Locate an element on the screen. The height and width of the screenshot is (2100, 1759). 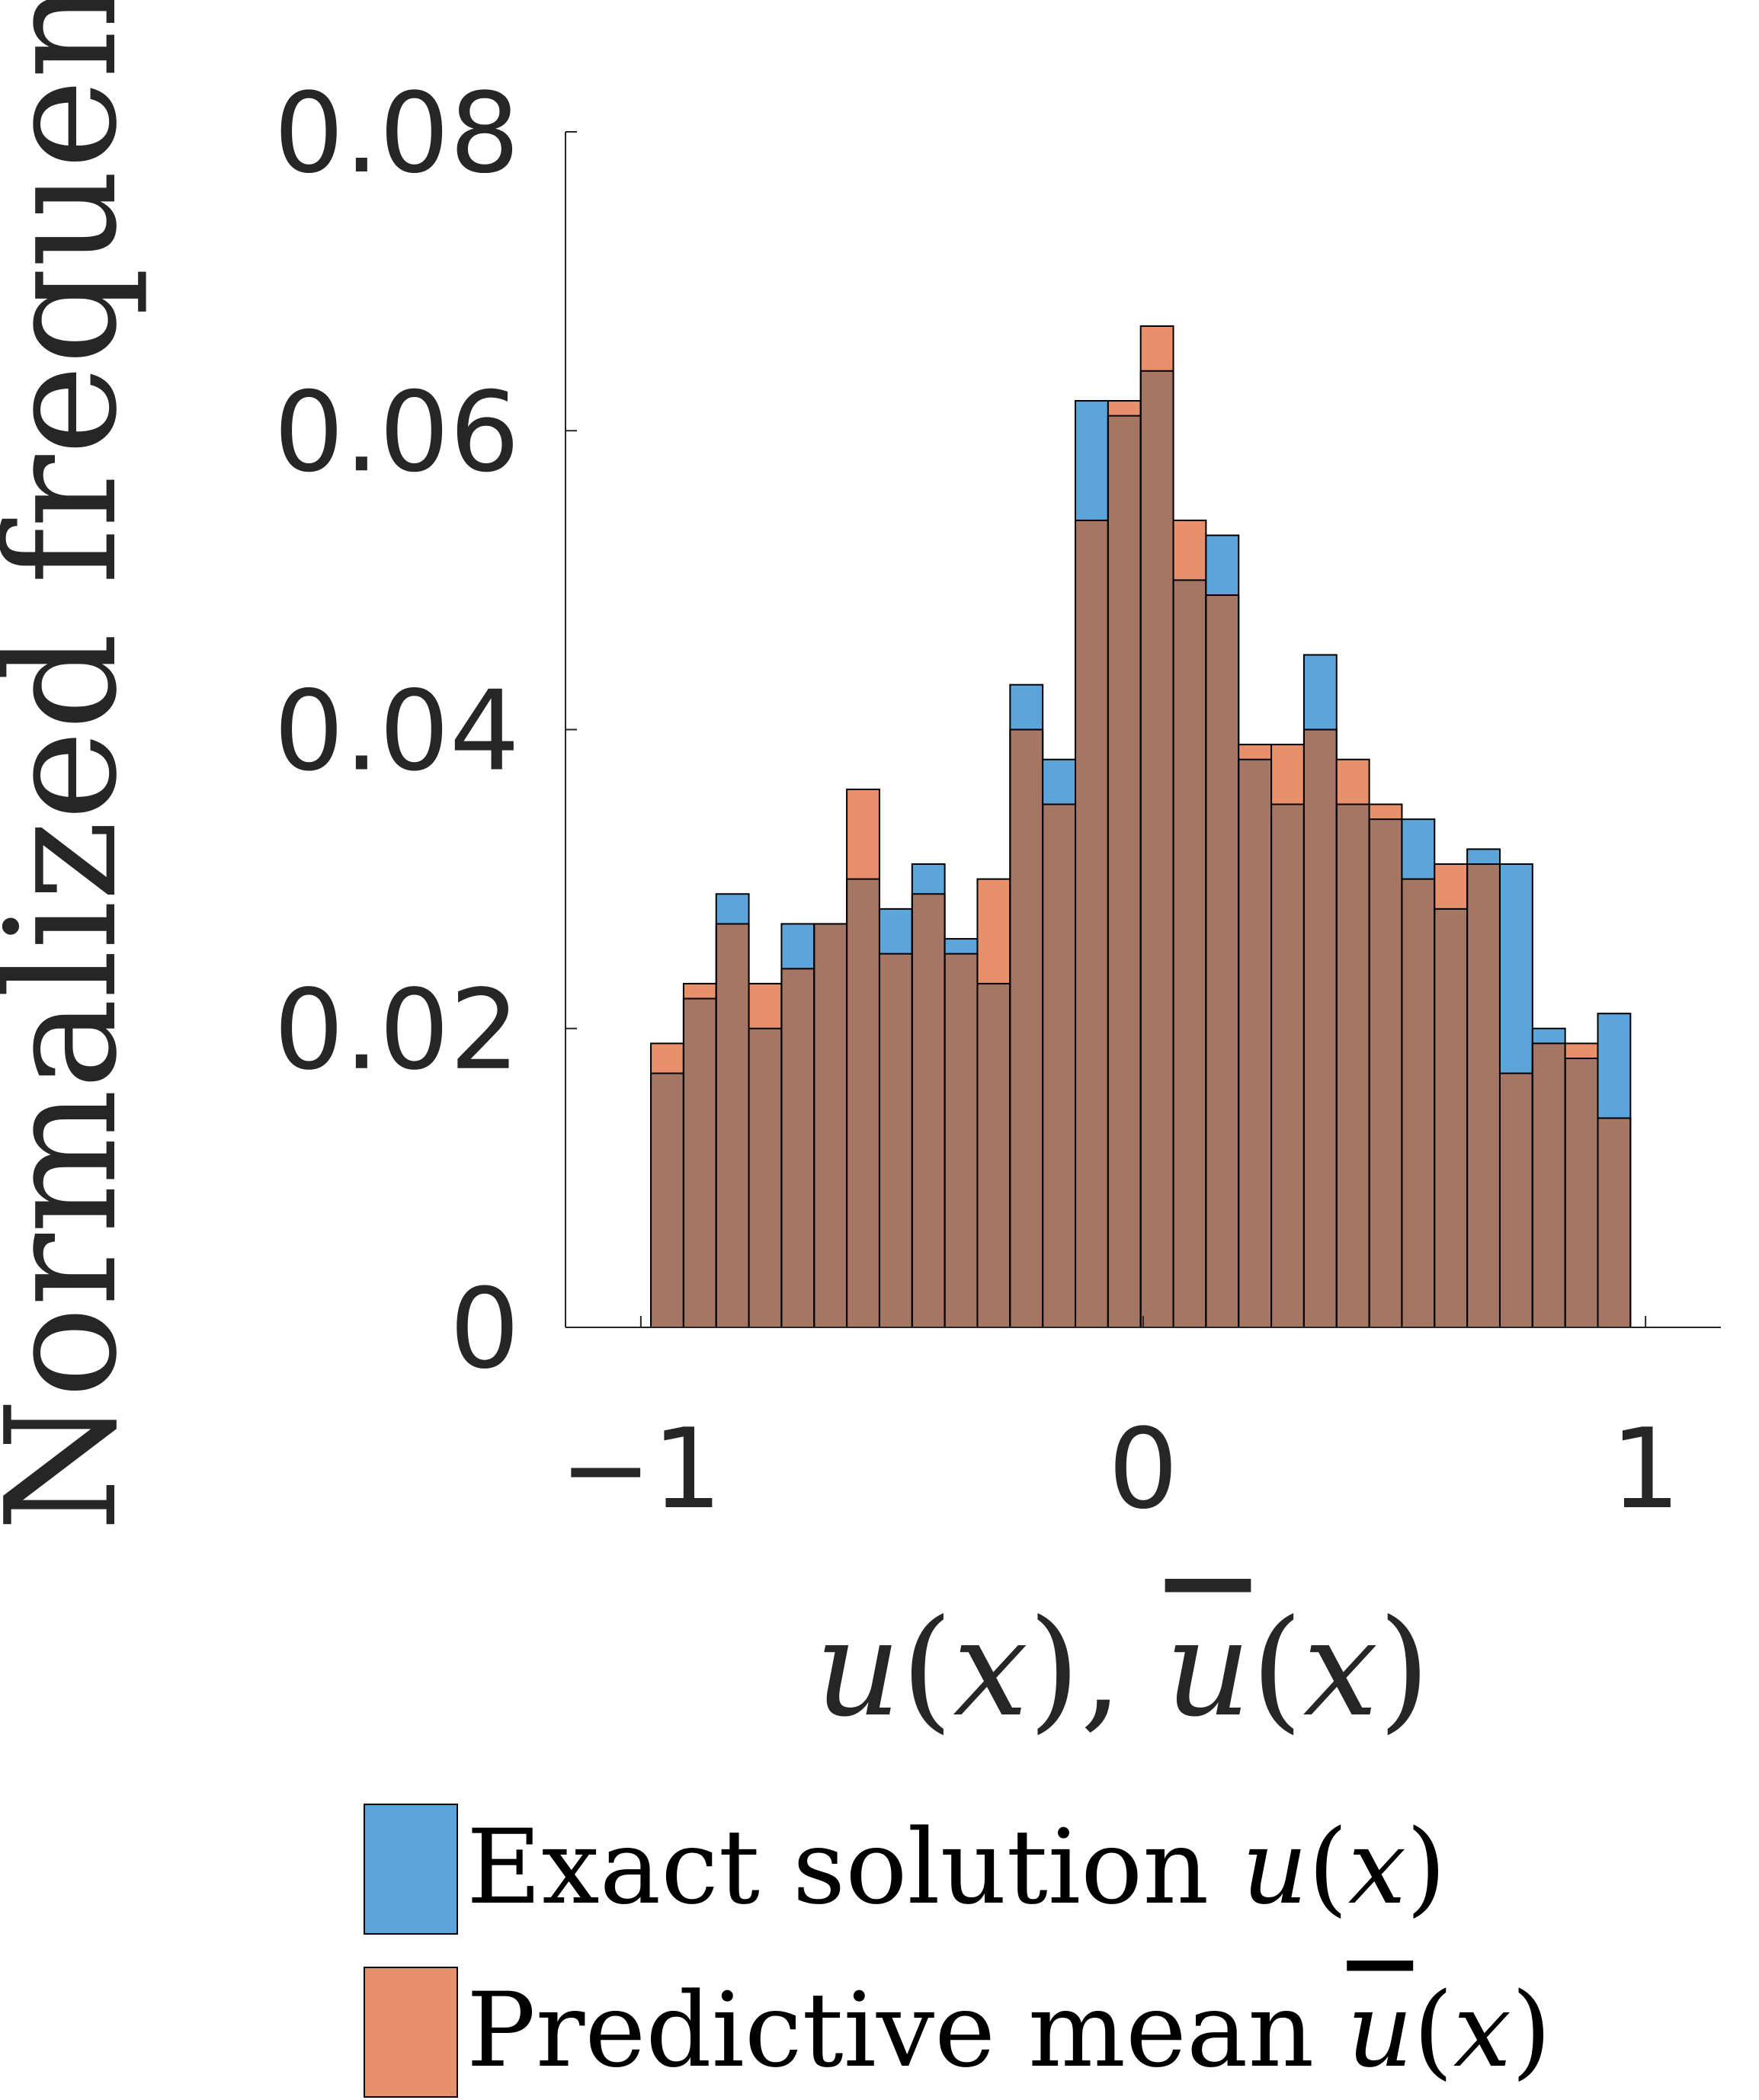
legend-label-pred: Predictive mean u(x) is located at coordinates (1009, 2030).